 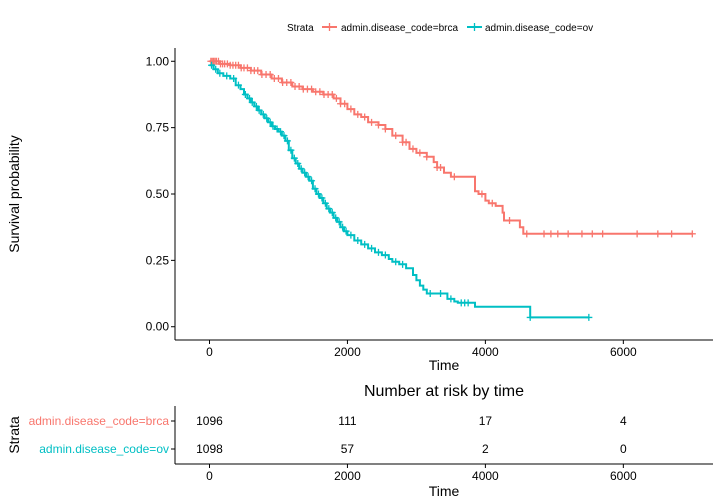 What do you see at coordinates (421, 349) in the screenshot?
I see `x-axis-ticks: 0 2000 4000 6000` at bounding box center [421, 349].